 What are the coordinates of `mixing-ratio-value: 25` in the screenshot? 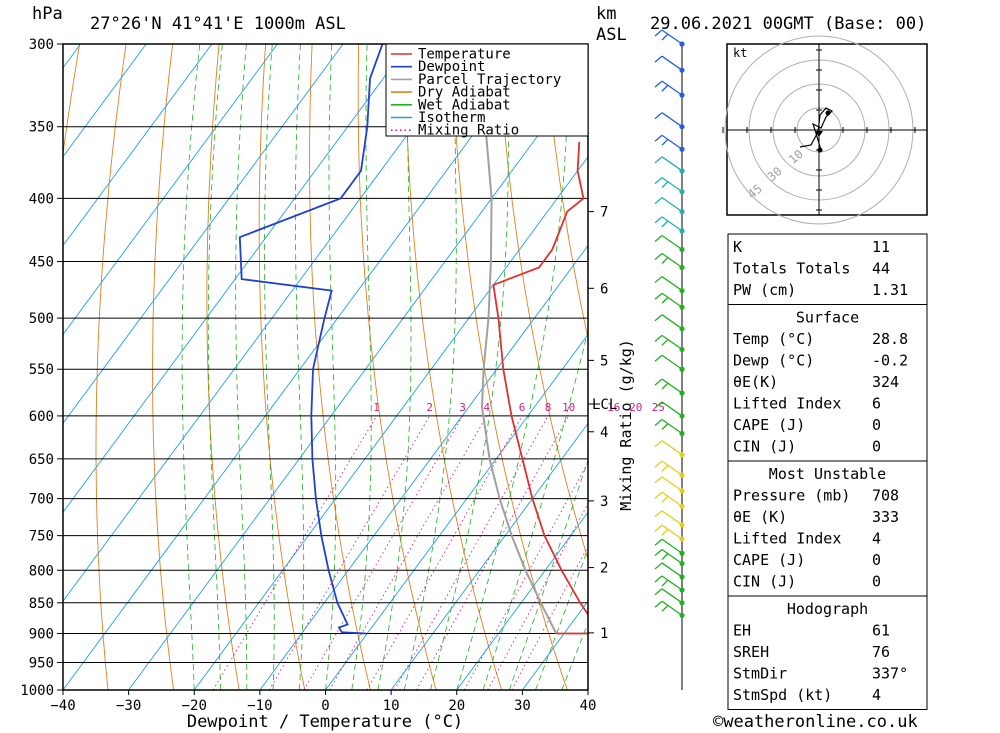 It's located at (658, 407).